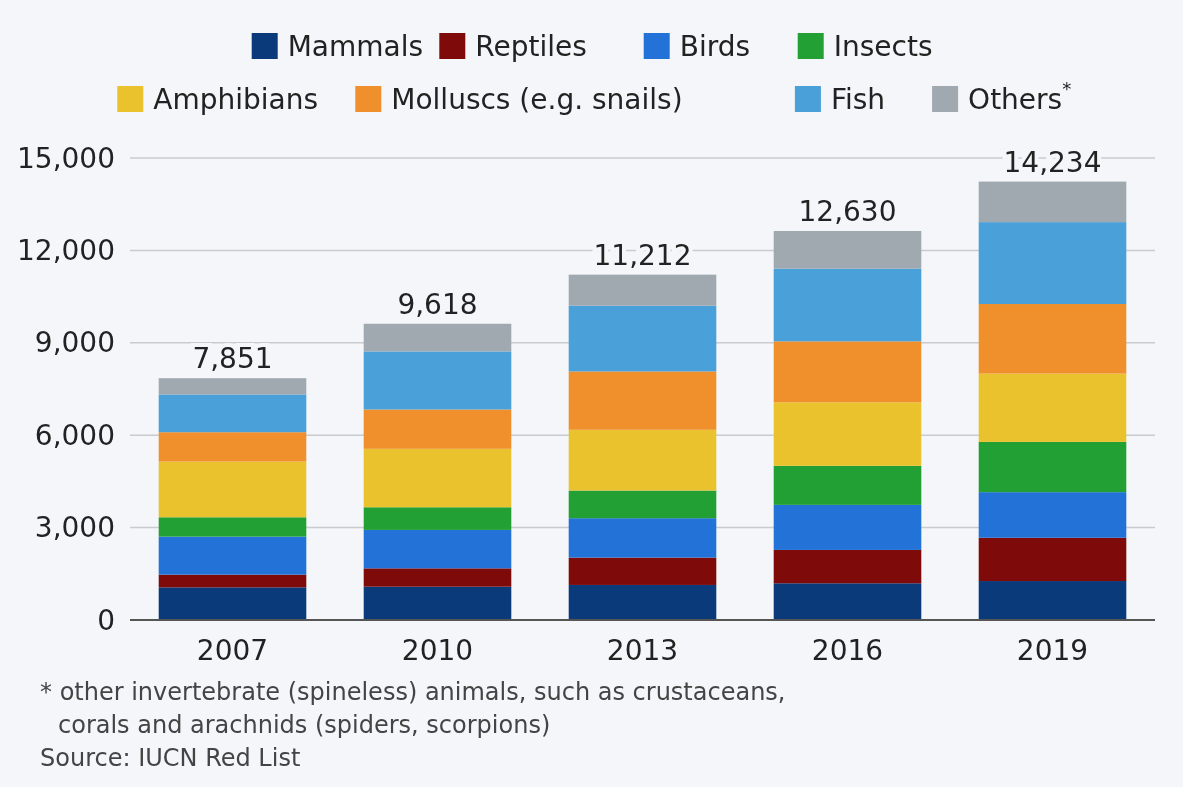 The width and height of the screenshot is (1183, 787). I want to click on y-tick-label: 6,000, so click(74, 435).